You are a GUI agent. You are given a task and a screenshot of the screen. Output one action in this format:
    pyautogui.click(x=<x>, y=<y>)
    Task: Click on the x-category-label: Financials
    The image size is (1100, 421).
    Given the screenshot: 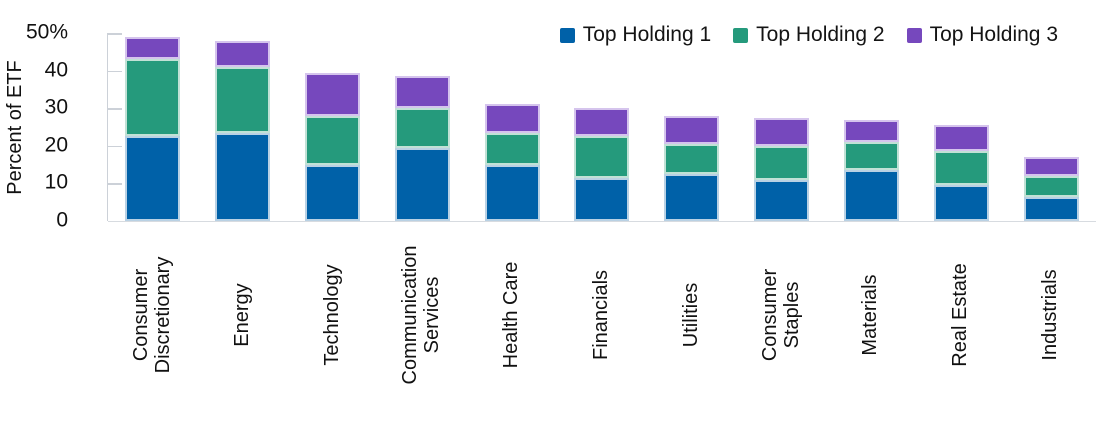 What is the action you would take?
    pyautogui.click(x=600, y=315)
    